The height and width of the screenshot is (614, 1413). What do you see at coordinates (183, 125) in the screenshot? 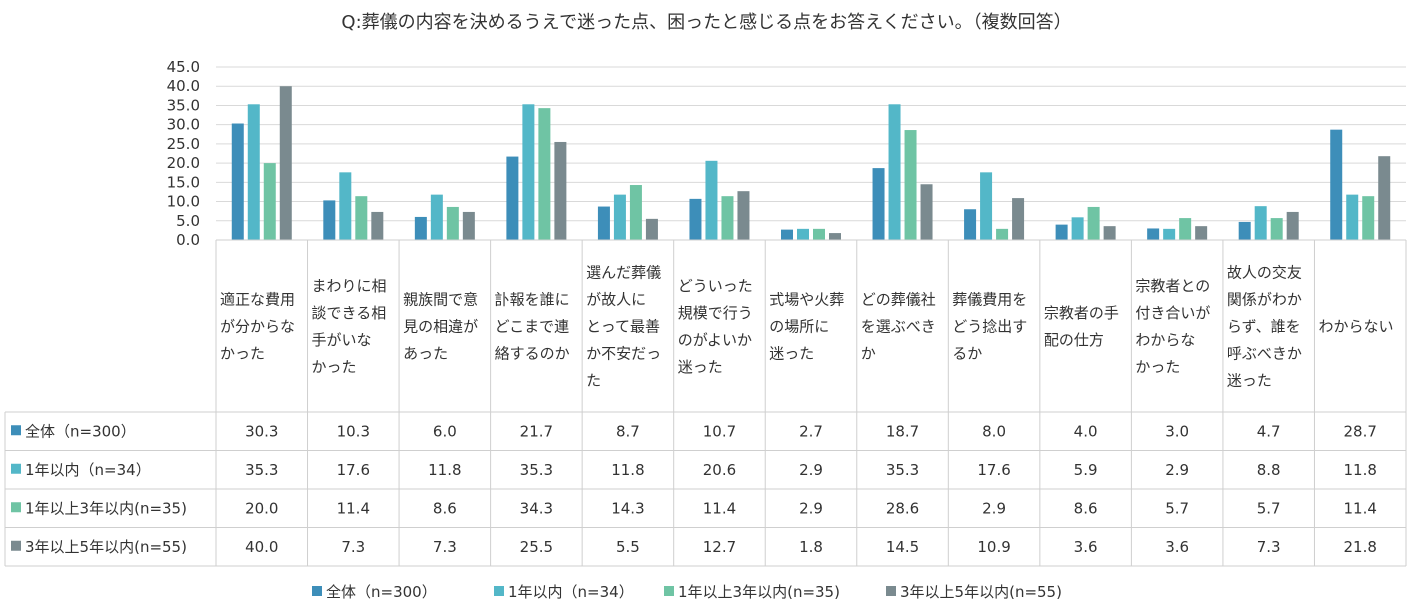
I see `y-tick-label: 30.0` at bounding box center [183, 125].